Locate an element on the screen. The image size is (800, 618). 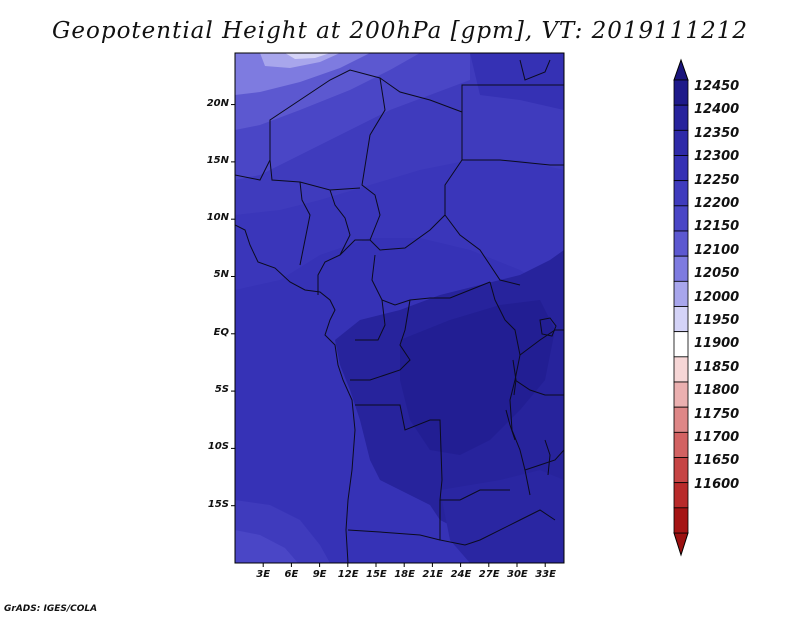
lat-label: 15S is located at coordinates (218, 504).